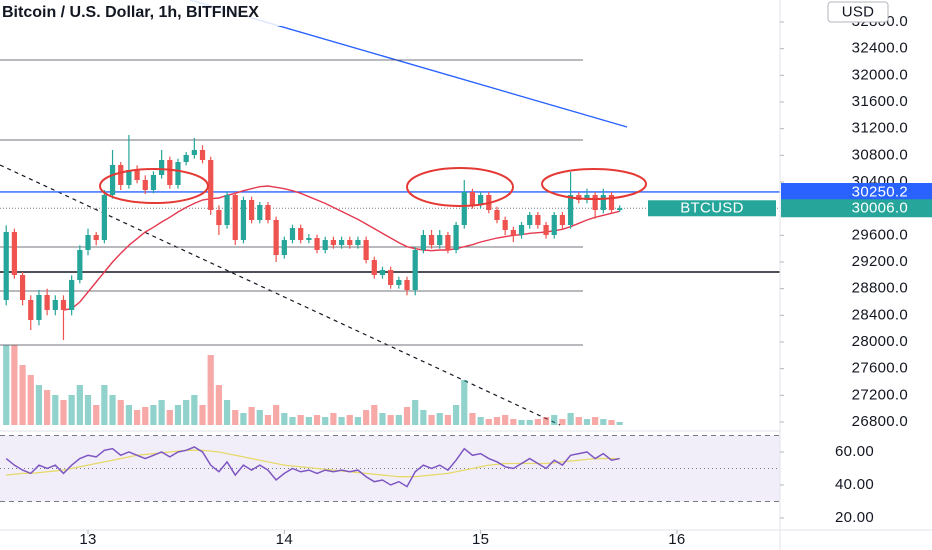 The width and height of the screenshot is (932, 550). Describe the element at coordinates (858, 12) in the screenshot. I see `currency-box` at that location.